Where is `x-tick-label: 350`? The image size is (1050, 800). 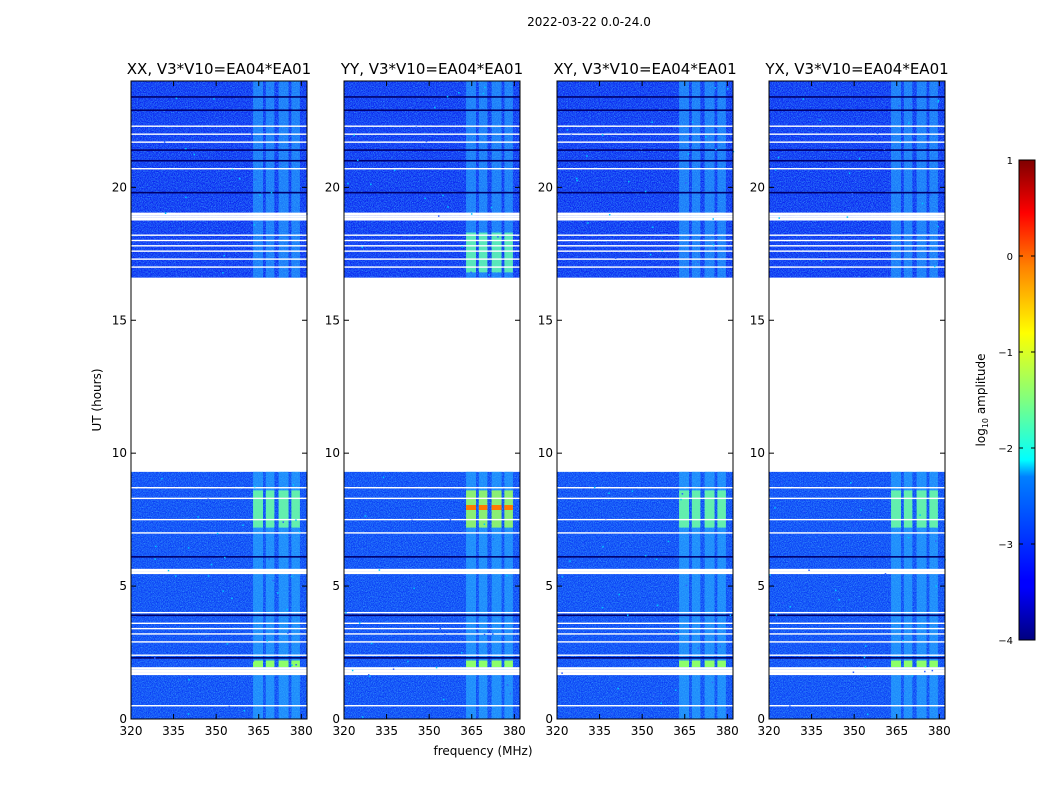
x-tick-label: 350 is located at coordinates (642, 731).